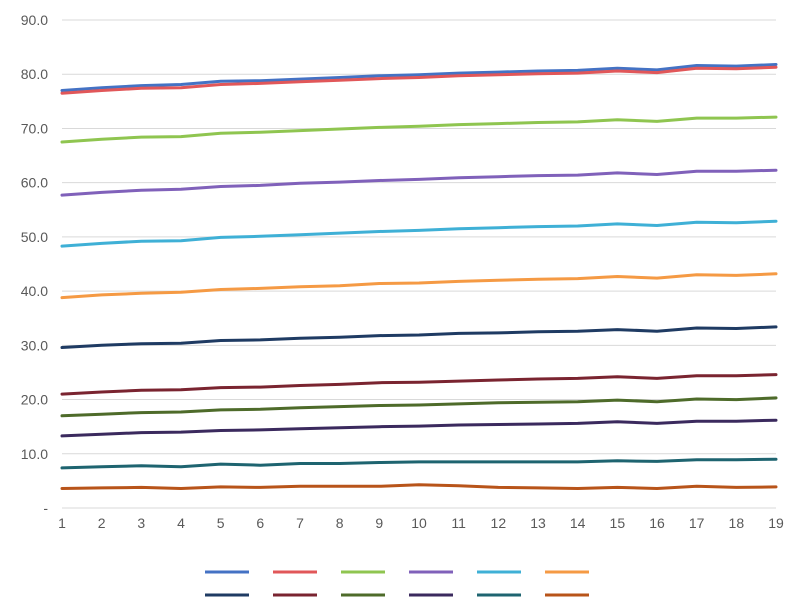 The image size is (800, 610). I want to click on x-tick-label: 10, so click(419, 523).